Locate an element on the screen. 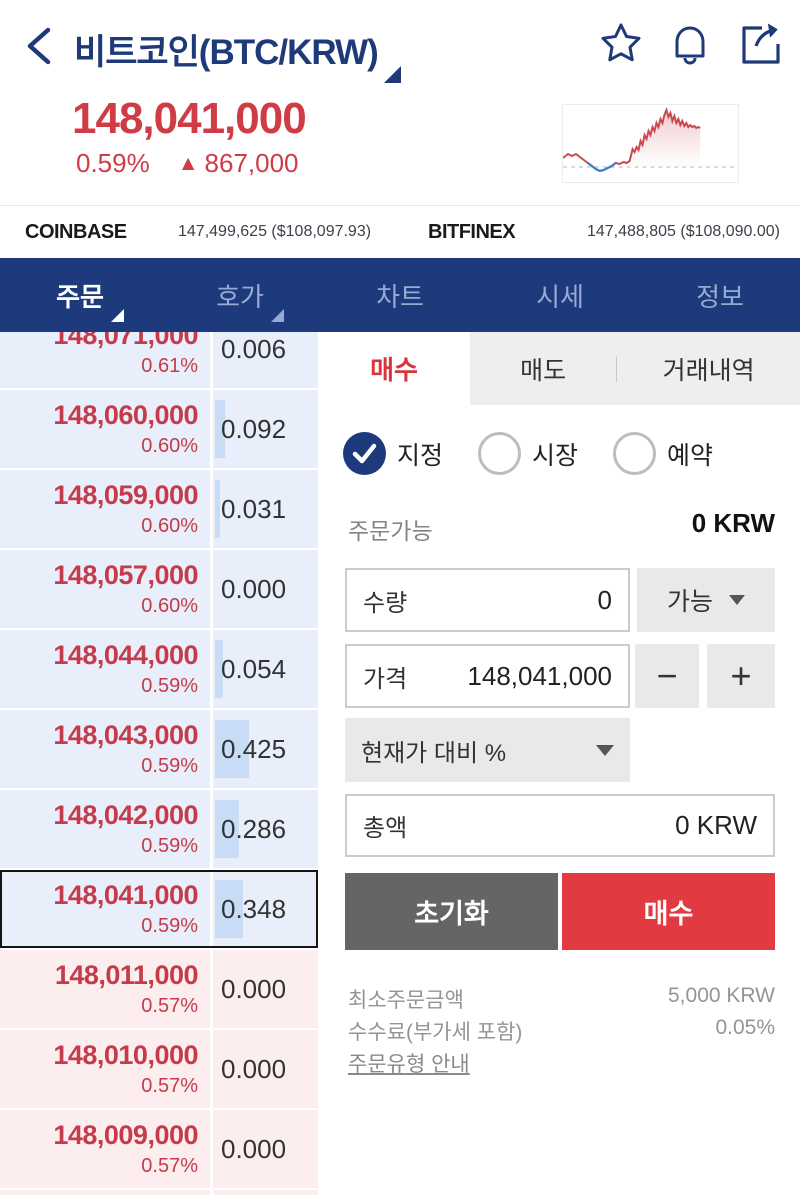  chevron-left-icon is located at coordinates (40, 50).